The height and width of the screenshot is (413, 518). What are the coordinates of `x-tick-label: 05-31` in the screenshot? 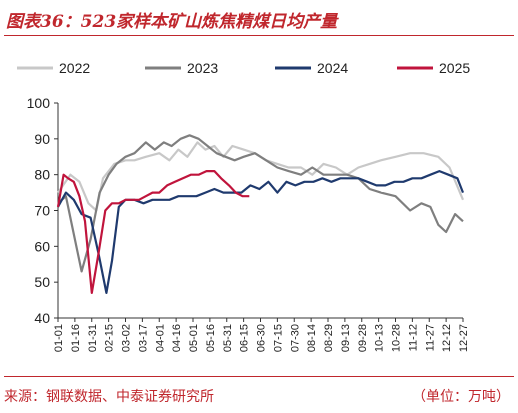 It's located at (228, 338).